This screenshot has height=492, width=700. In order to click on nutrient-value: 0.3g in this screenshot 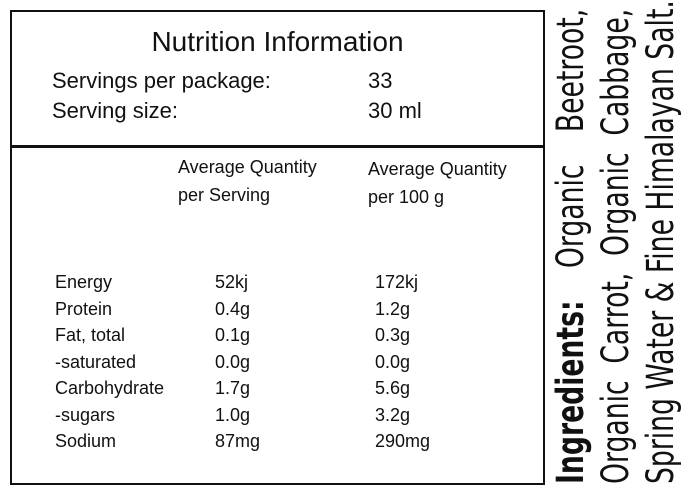, I will do `click(393, 335)`.